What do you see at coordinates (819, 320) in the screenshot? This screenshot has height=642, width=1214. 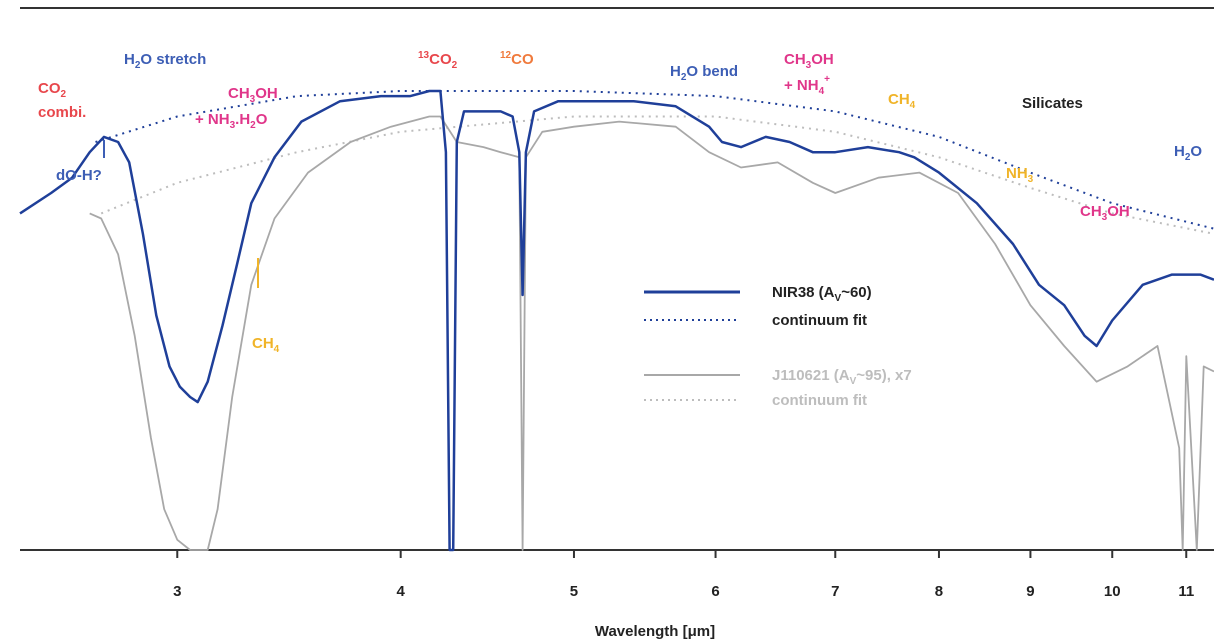 I see `legend-label-continuum-1: continuum fit` at bounding box center [819, 320].